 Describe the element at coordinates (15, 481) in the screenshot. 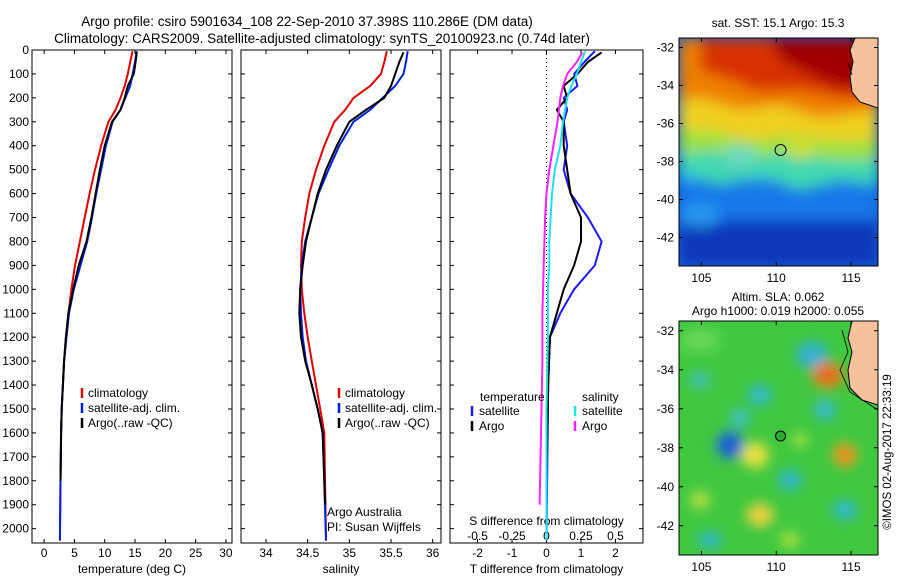

I see `y-tick-label: 1800` at that location.